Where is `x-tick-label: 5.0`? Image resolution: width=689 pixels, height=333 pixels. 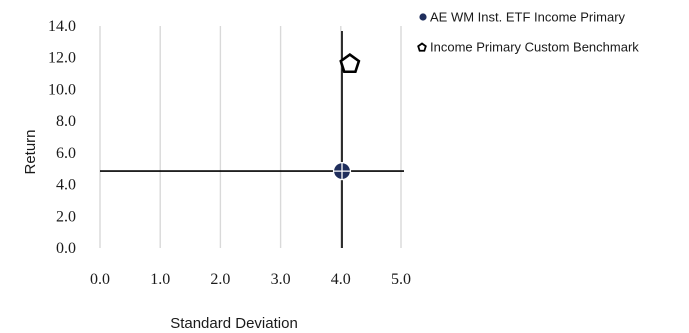
x-tick-label: 5.0 is located at coordinates (401, 279).